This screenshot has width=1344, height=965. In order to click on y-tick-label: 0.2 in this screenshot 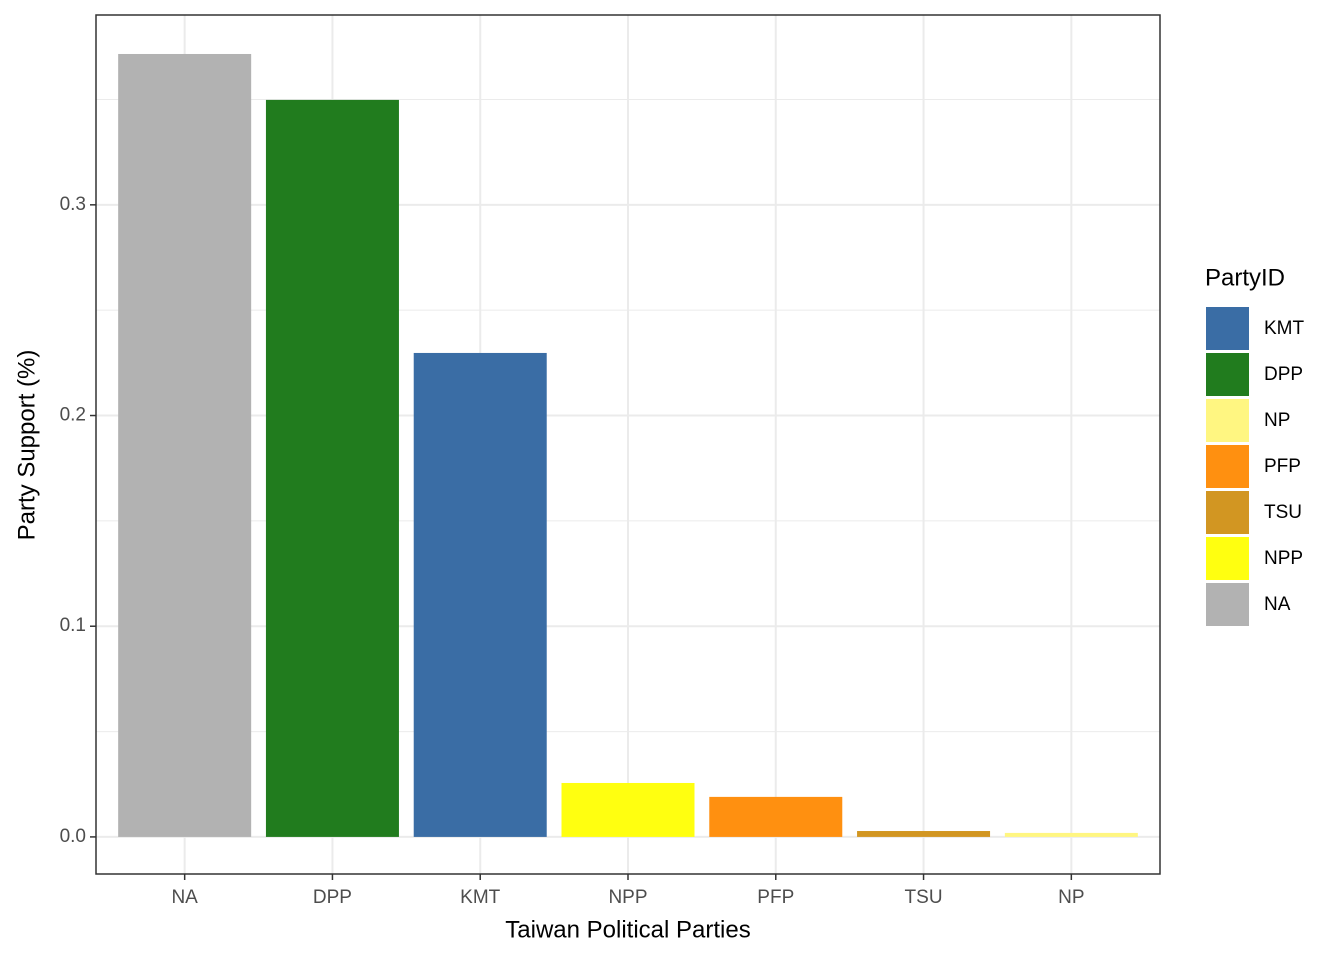, I will do `click(73, 415)`.